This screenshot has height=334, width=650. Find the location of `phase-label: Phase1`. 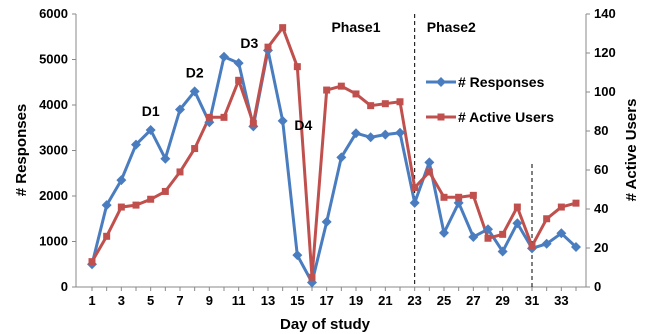

phase-label: Phase1 is located at coordinates (355, 27).